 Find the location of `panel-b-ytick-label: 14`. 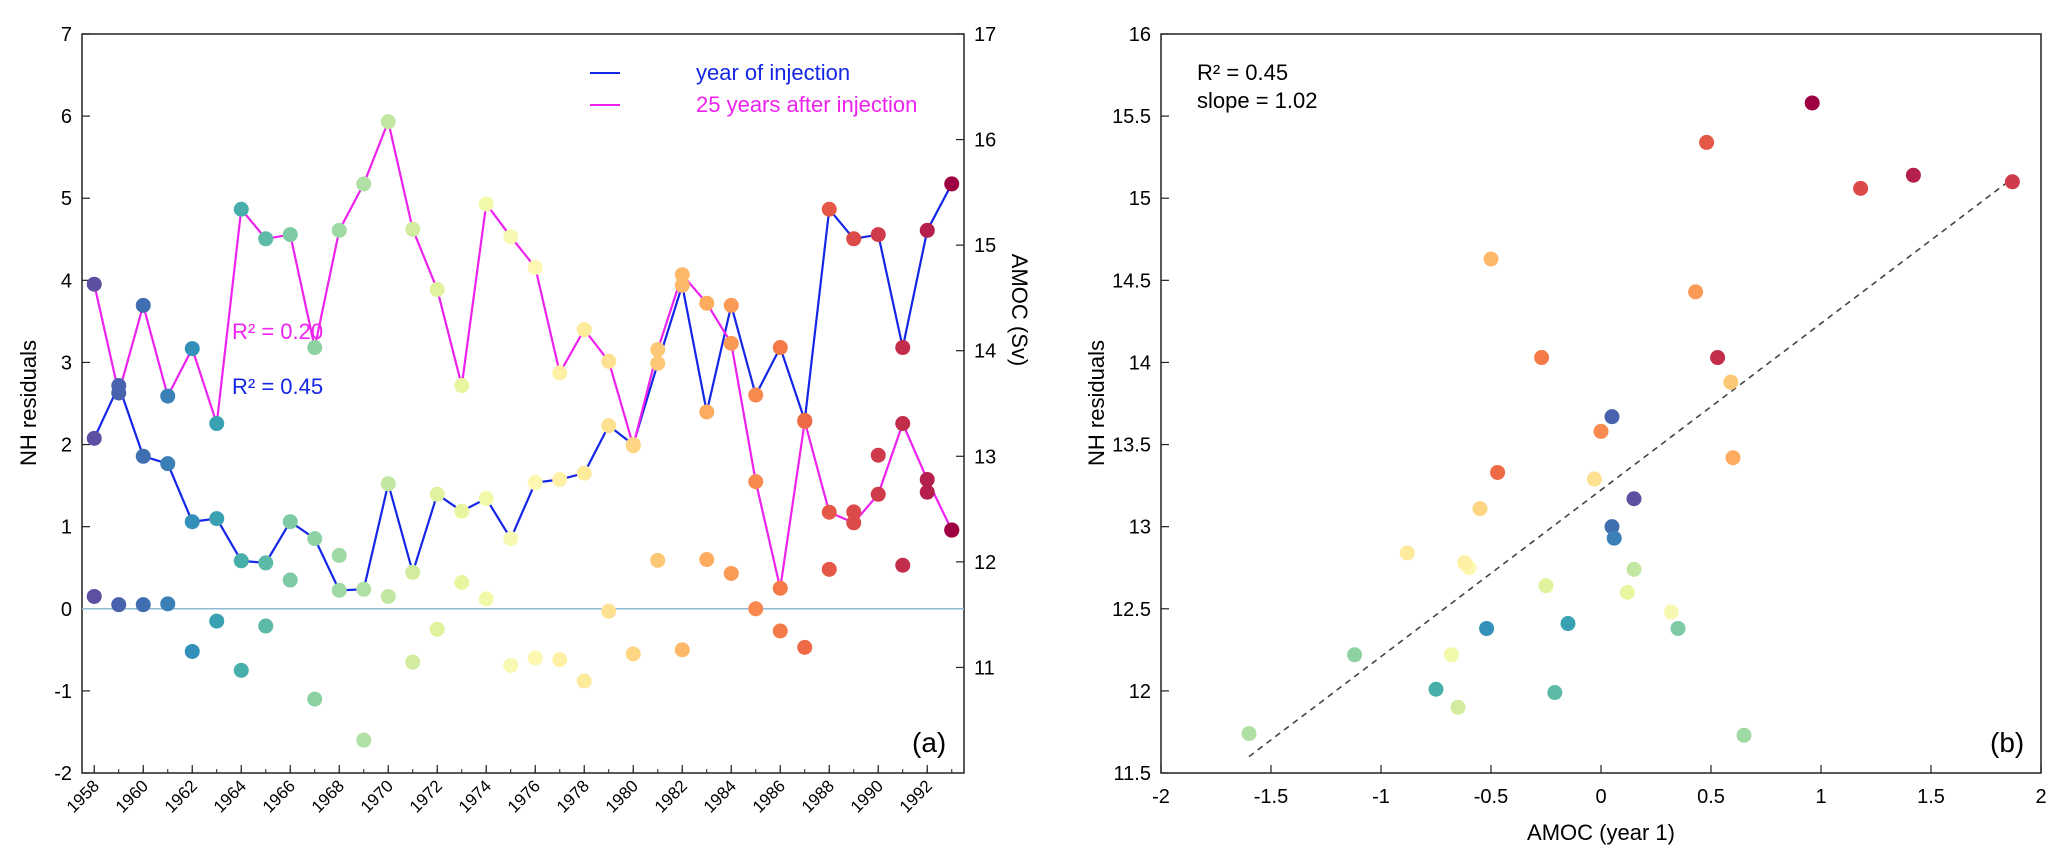

panel-b-ytick-label: 14 is located at coordinates (1140, 363).